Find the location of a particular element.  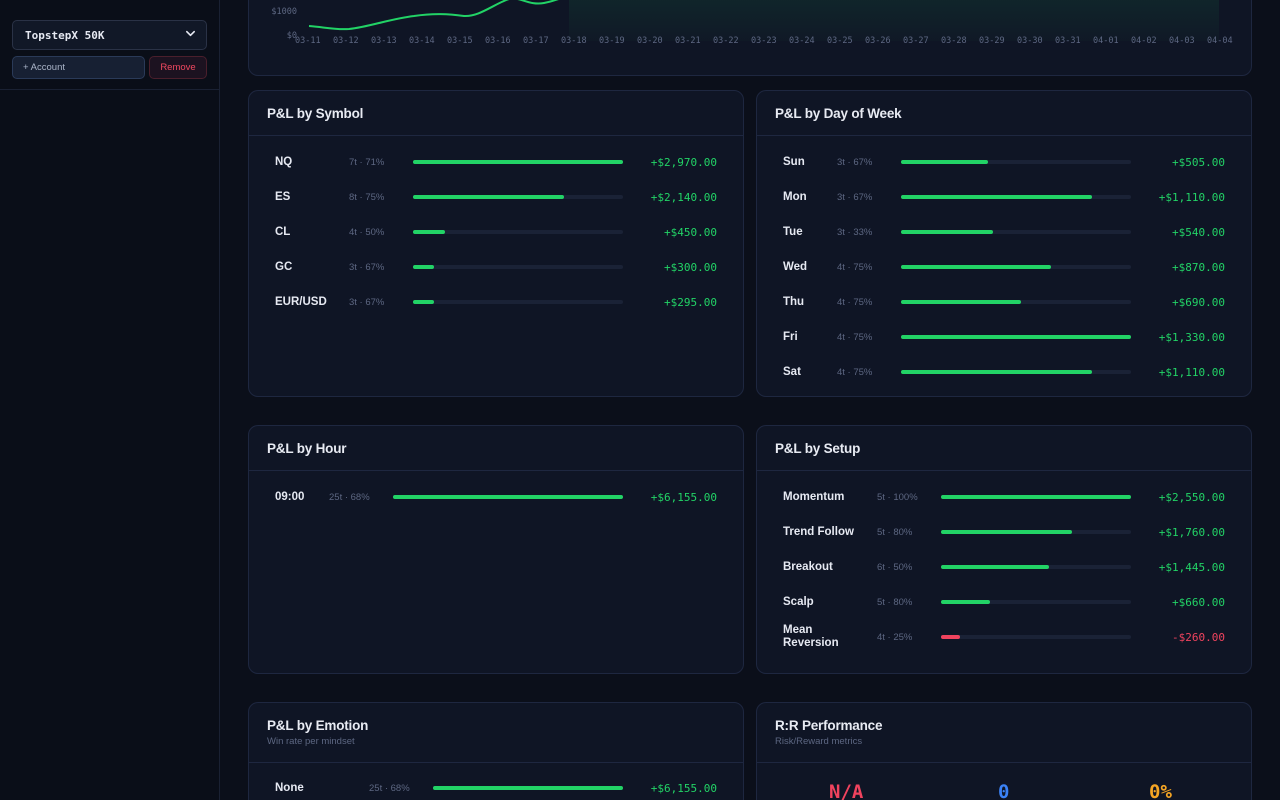

row-value: +$2,550.00 is located at coordinates (1191, 497).